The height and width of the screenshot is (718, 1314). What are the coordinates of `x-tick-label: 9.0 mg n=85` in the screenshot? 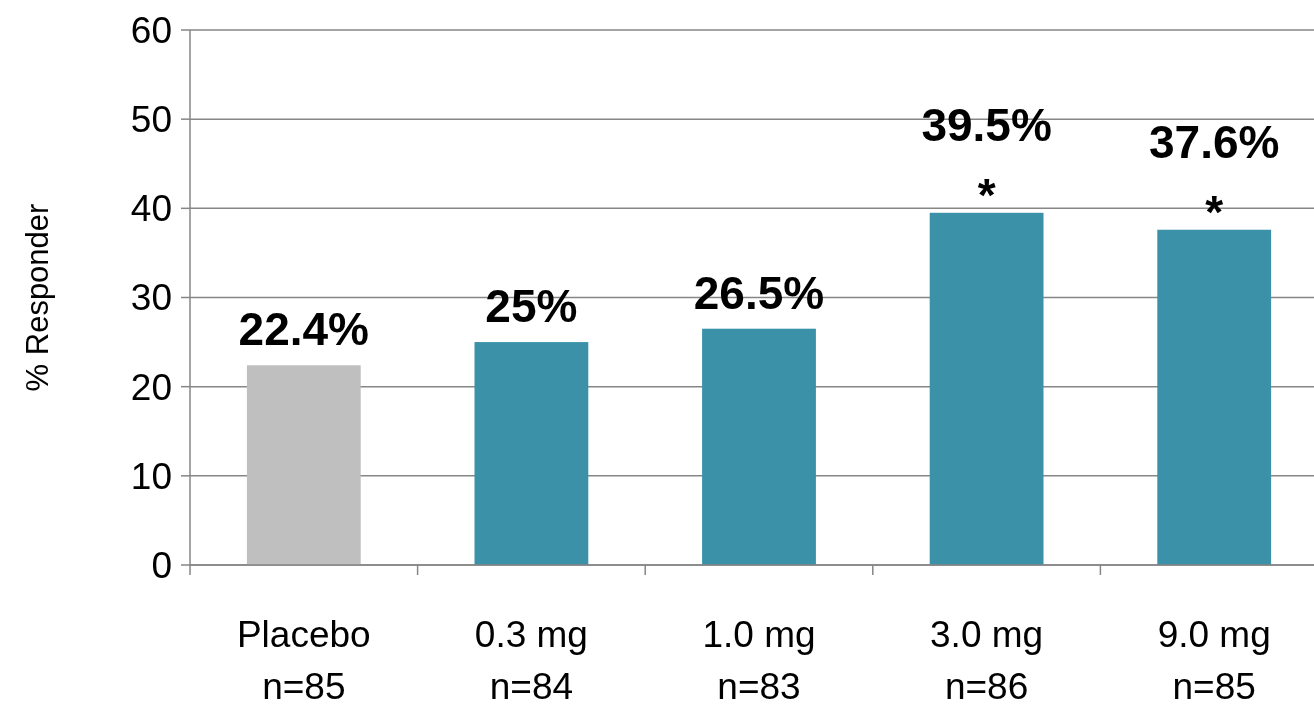 It's located at (1214, 660).